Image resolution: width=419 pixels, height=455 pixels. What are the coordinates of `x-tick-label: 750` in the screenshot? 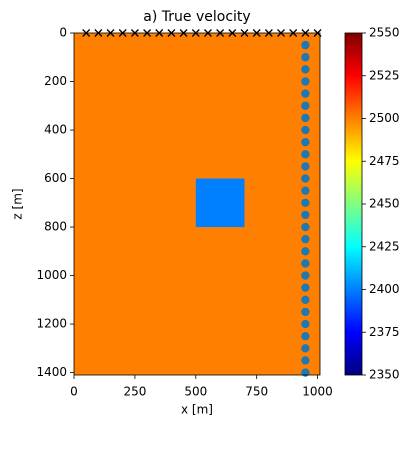 It's located at (256, 392).